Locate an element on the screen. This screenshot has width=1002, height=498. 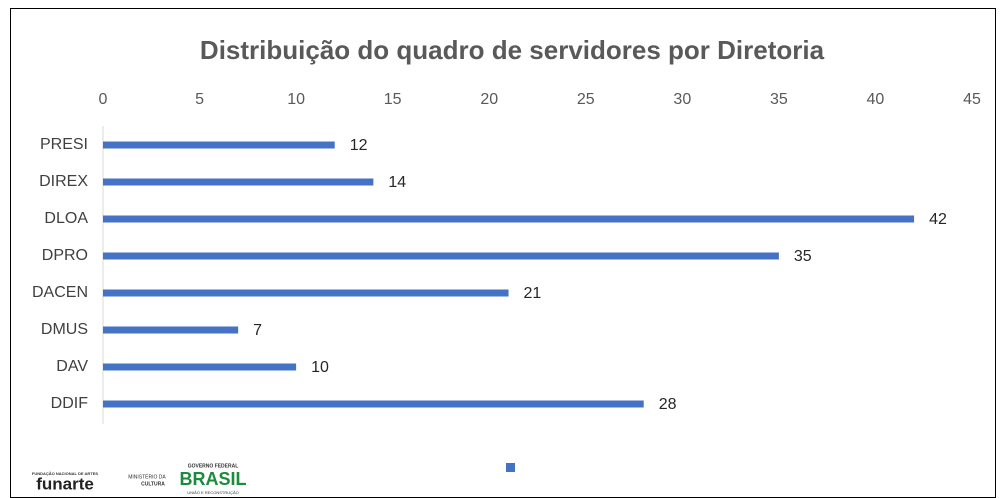
logo-brasil: BRASIL is located at coordinates (213, 479).